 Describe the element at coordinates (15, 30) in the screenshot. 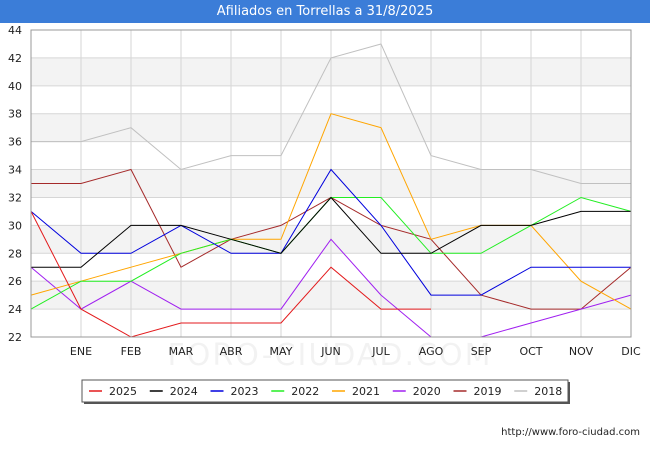

I see `y-tick-label: 44` at that location.